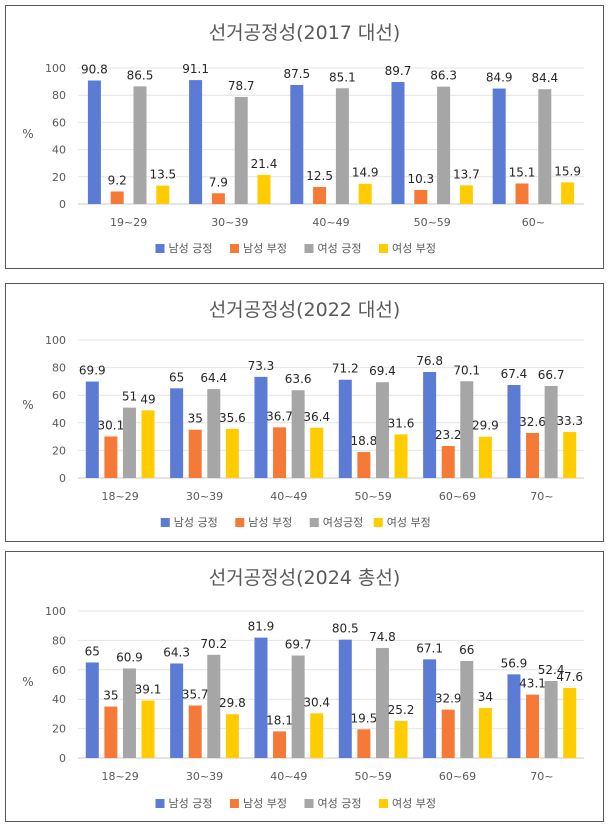 The width and height of the screenshot is (611, 827). What do you see at coordinates (340, 803) in the screenshot?
I see `legend-label: 여성 긍정` at bounding box center [340, 803].